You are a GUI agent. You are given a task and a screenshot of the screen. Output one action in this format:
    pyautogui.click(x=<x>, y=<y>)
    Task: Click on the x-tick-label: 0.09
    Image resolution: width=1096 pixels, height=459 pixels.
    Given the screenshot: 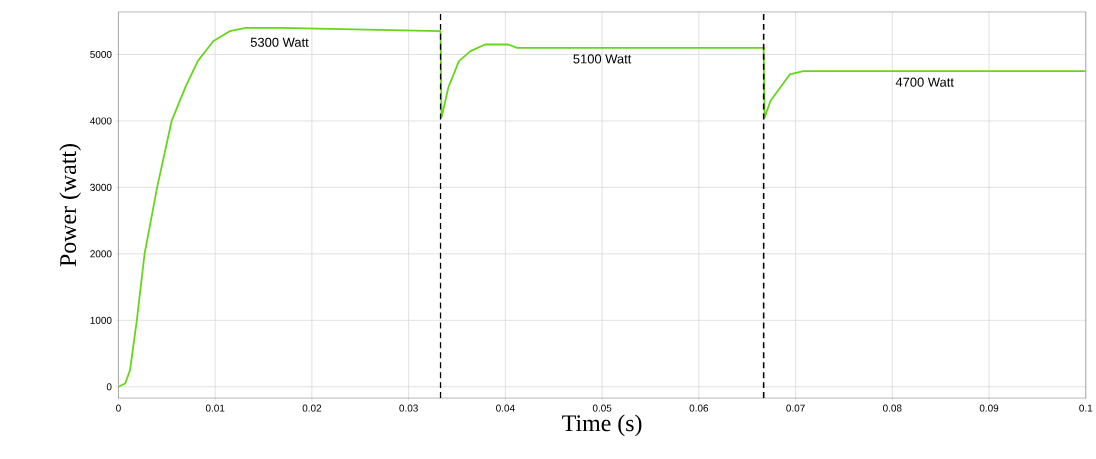 What is the action you would take?
    pyautogui.click(x=989, y=408)
    